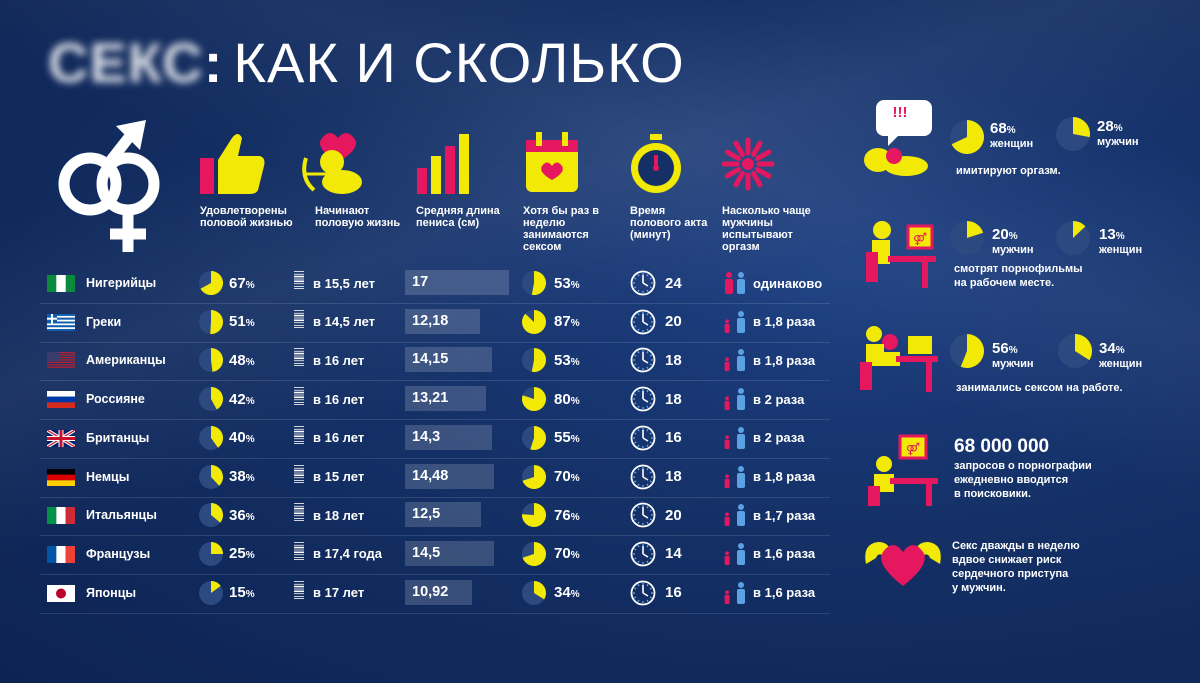 This screenshot has height=683, width=1200. What do you see at coordinates (562, 438) in the screenshot?
I see `weekly-value: 55` at bounding box center [562, 438].